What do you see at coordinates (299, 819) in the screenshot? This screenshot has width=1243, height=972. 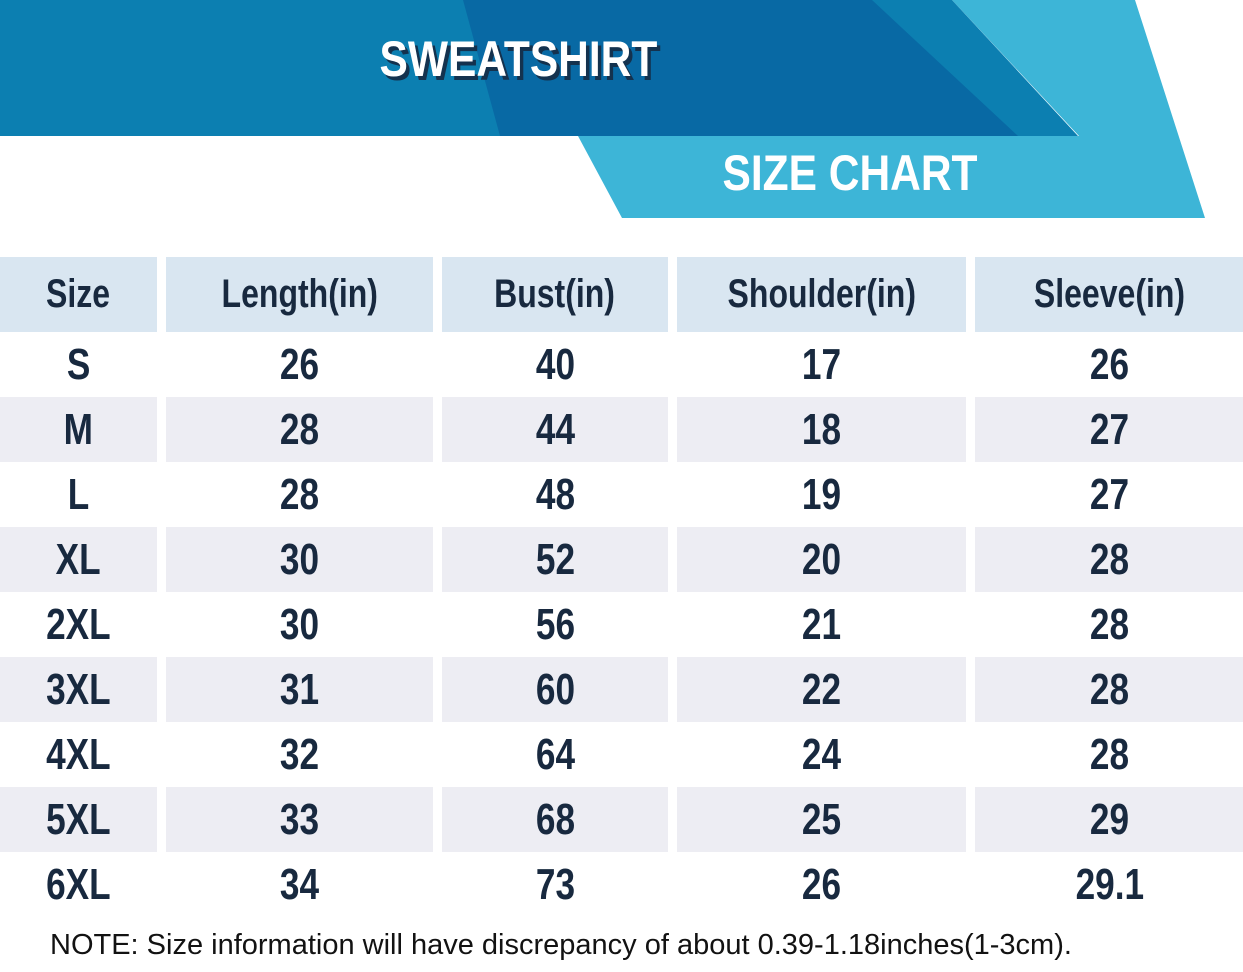 I see `cell-5xl-length-in-text: 33` at bounding box center [299, 819].